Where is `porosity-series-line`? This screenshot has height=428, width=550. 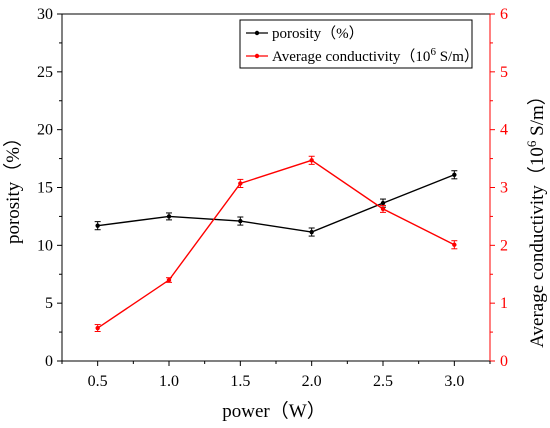 porosity-series-line is located at coordinates (276, 203).